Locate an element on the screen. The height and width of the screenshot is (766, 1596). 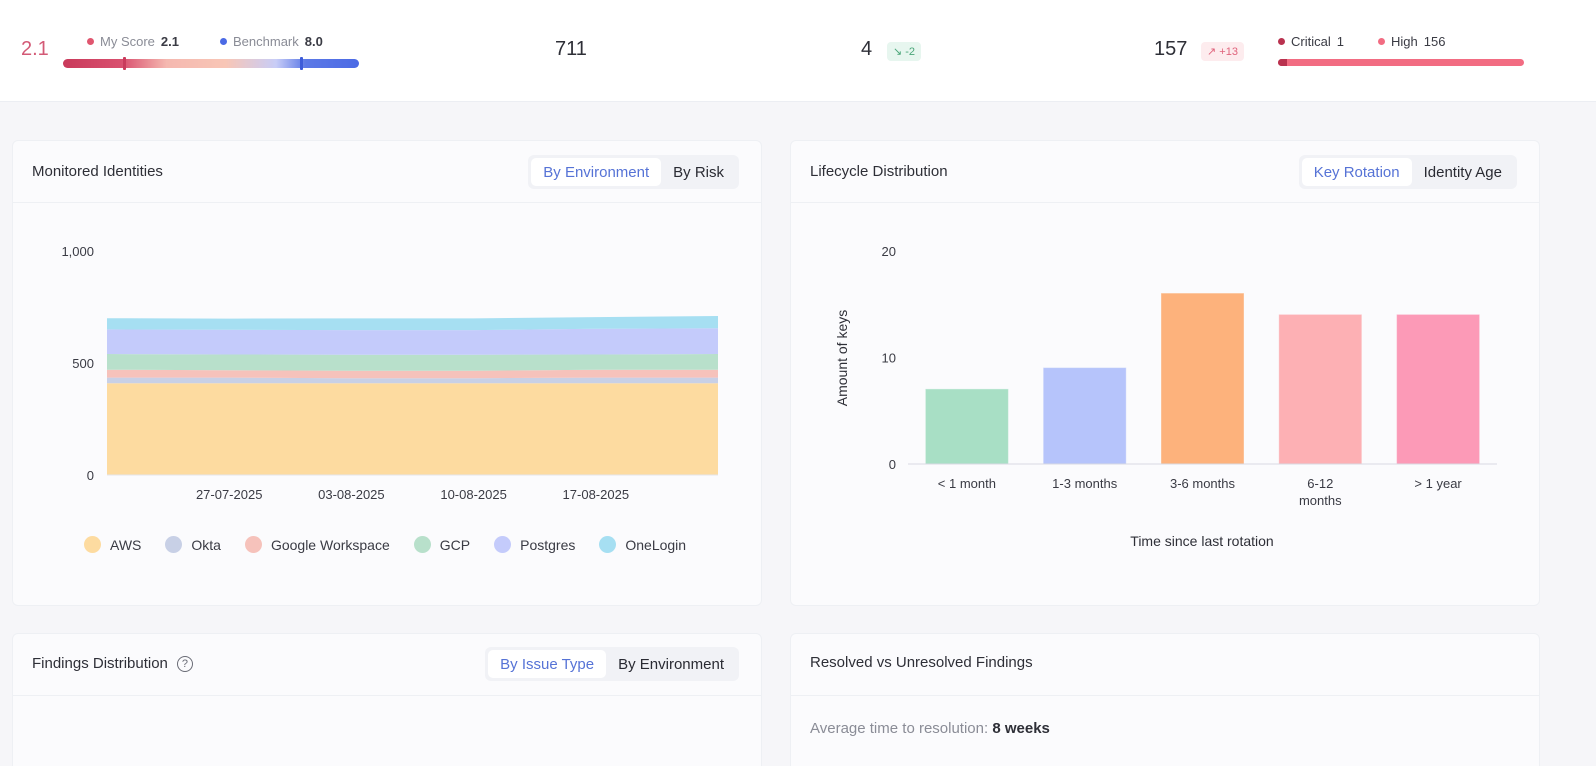
y-tick-label: 500 is located at coordinates (83, 363).